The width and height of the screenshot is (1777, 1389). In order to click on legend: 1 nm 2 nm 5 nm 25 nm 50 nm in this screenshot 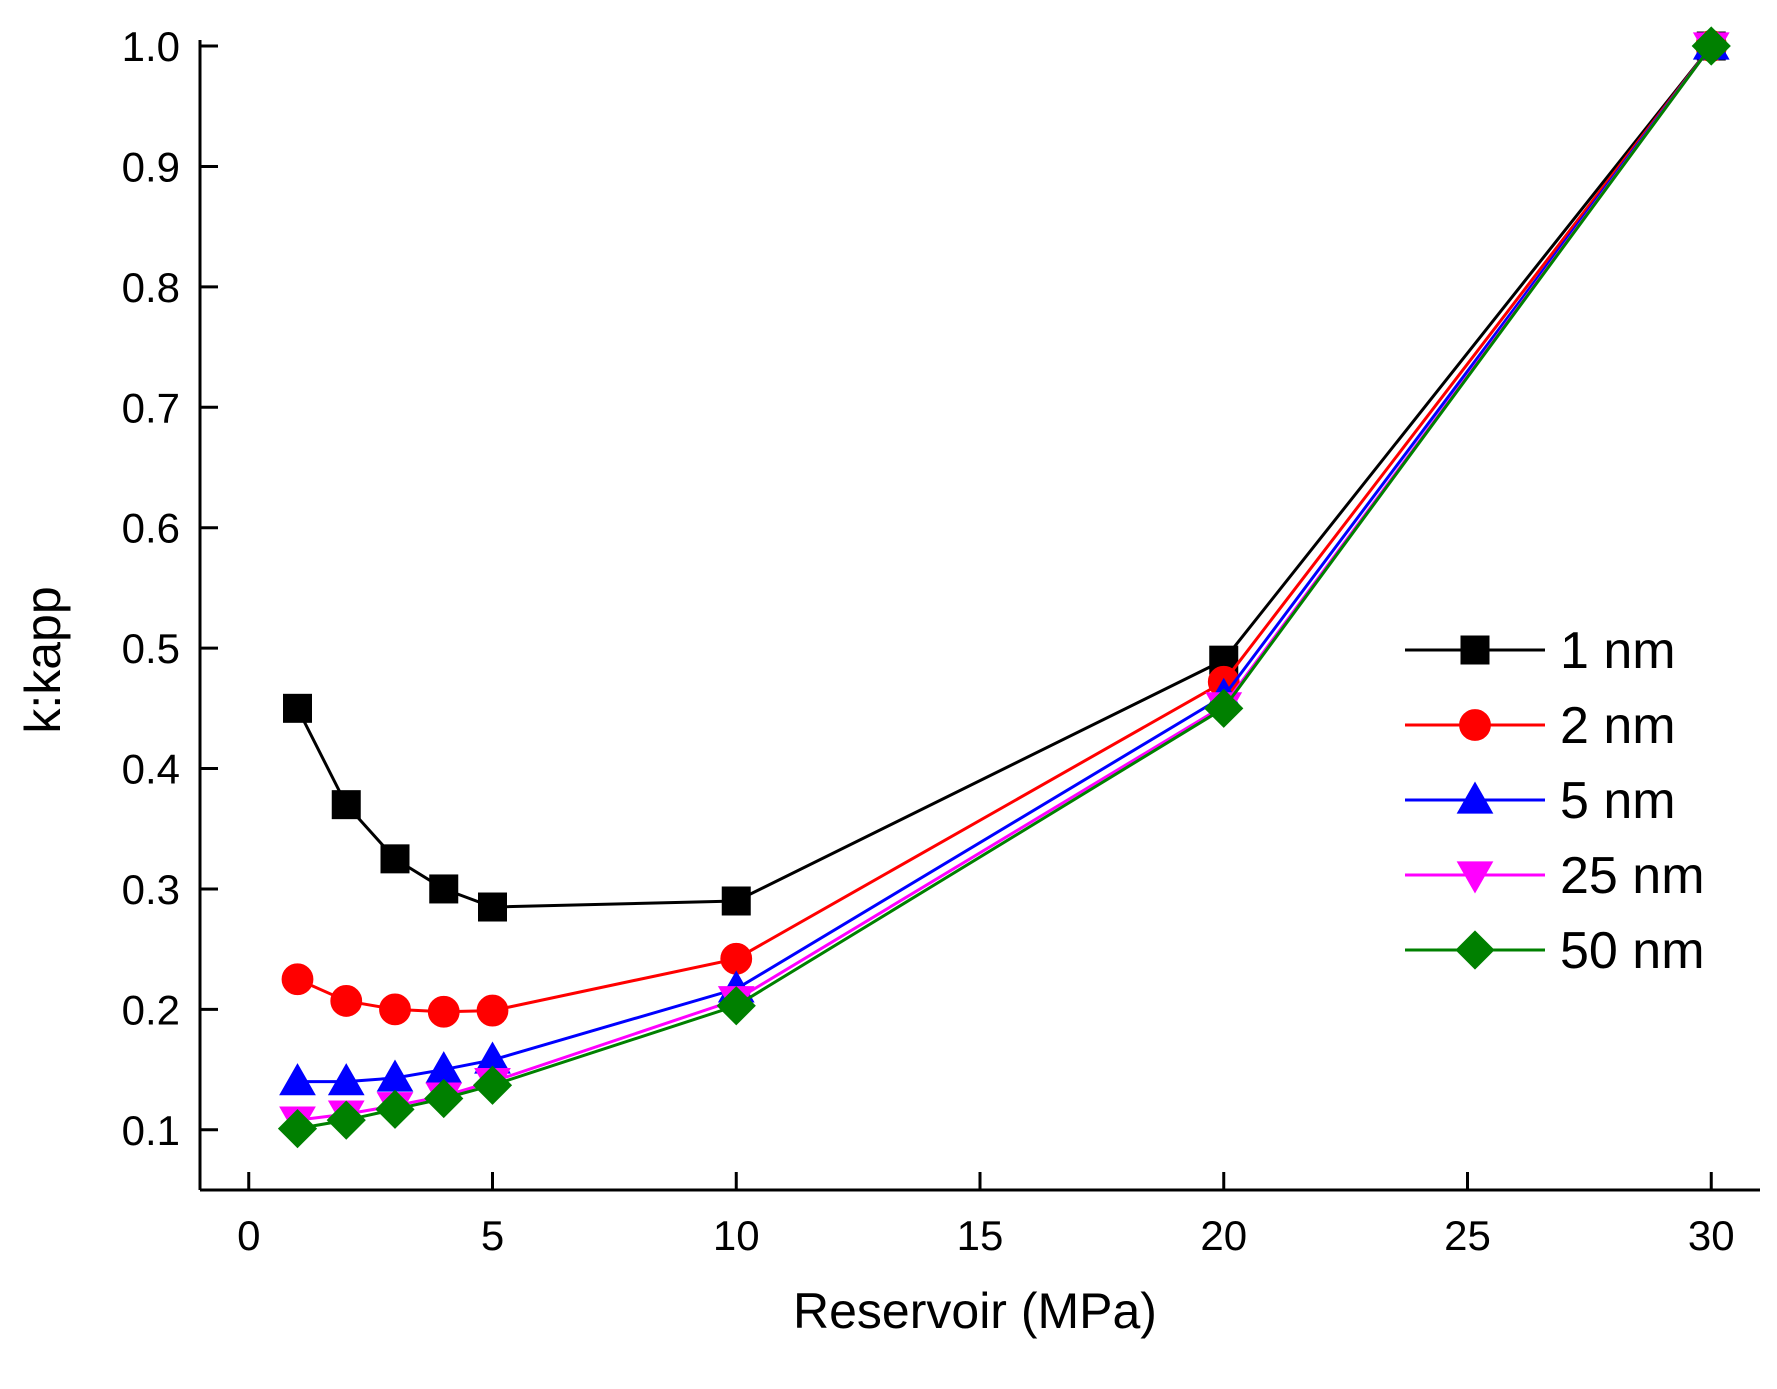, I will do `click(1555, 801)`.